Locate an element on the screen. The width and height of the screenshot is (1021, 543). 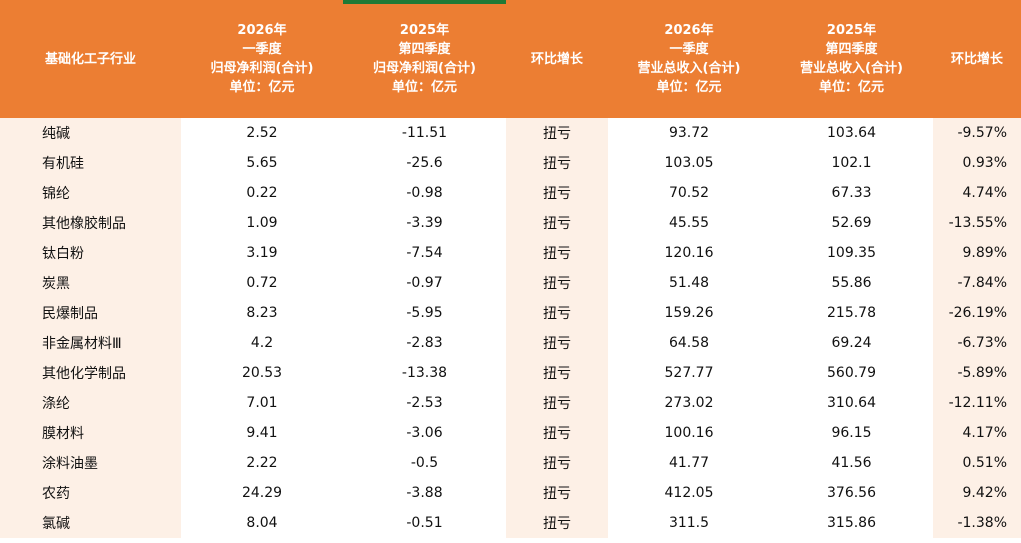
cell-profit-2026q1: 2.22 is located at coordinates (262, 463).